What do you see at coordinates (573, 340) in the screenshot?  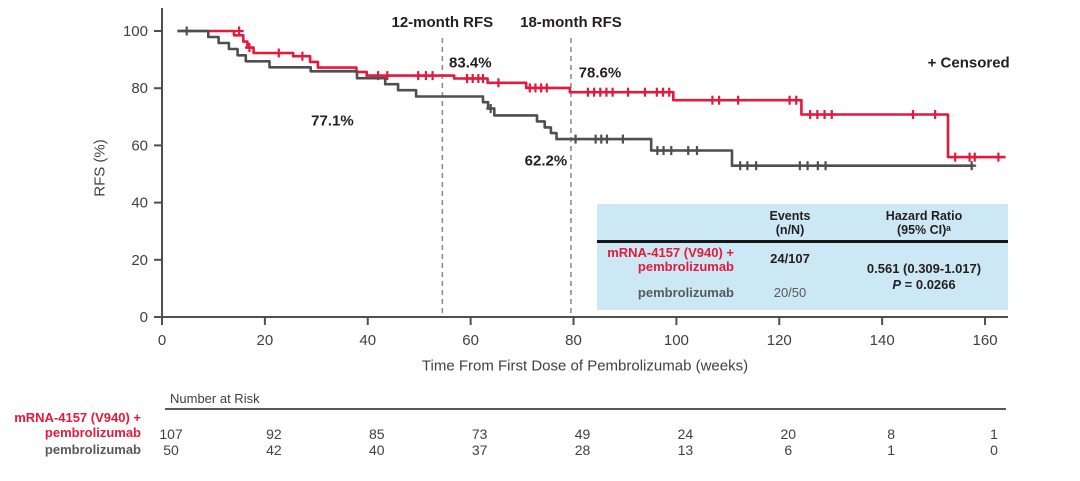 I see `x-tick-label: 80` at bounding box center [573, 340].